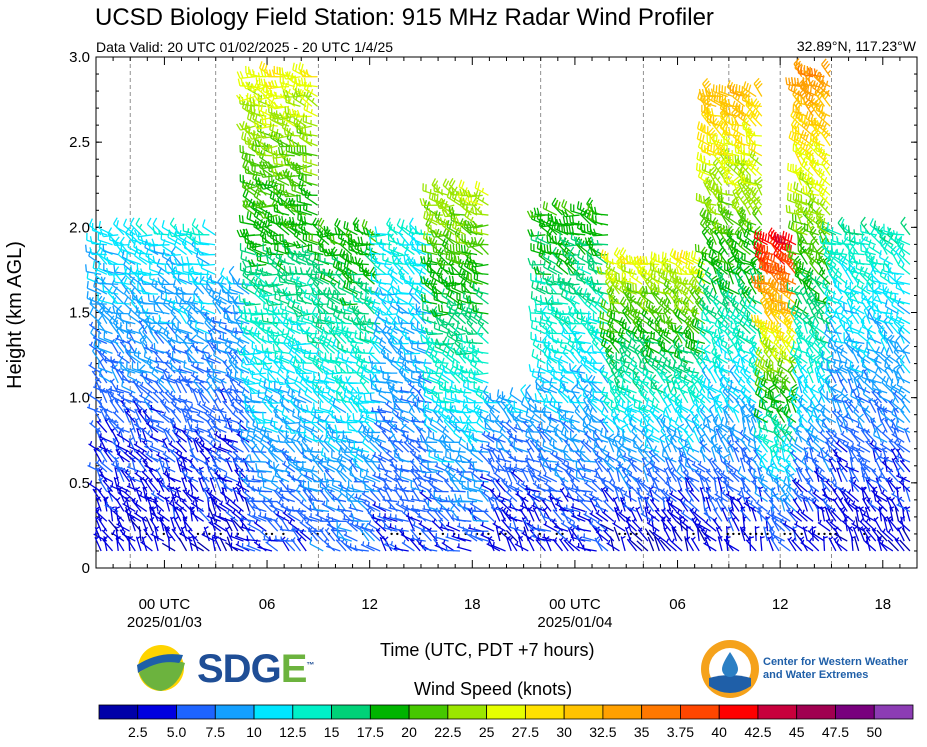  What do you see at coordinates (163, 534) in the screenshot?
I see `calm-dot` at bounding box center [163, 534].